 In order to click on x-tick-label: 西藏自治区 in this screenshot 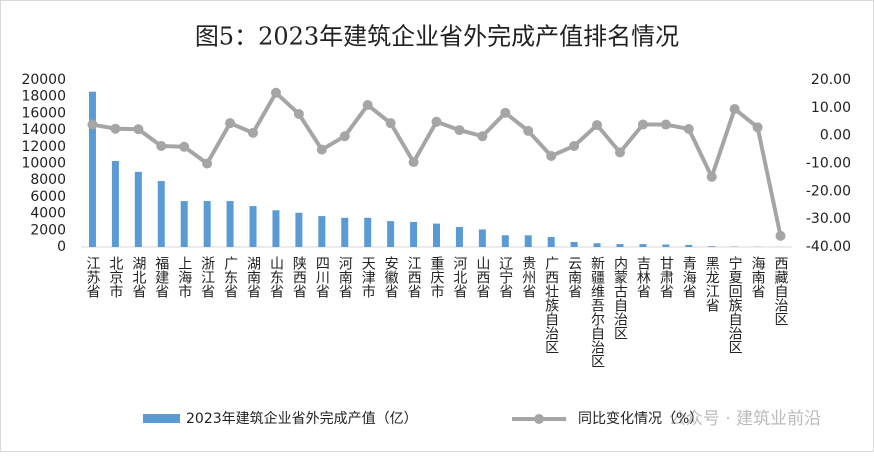, I will do `click(781, 291)`.